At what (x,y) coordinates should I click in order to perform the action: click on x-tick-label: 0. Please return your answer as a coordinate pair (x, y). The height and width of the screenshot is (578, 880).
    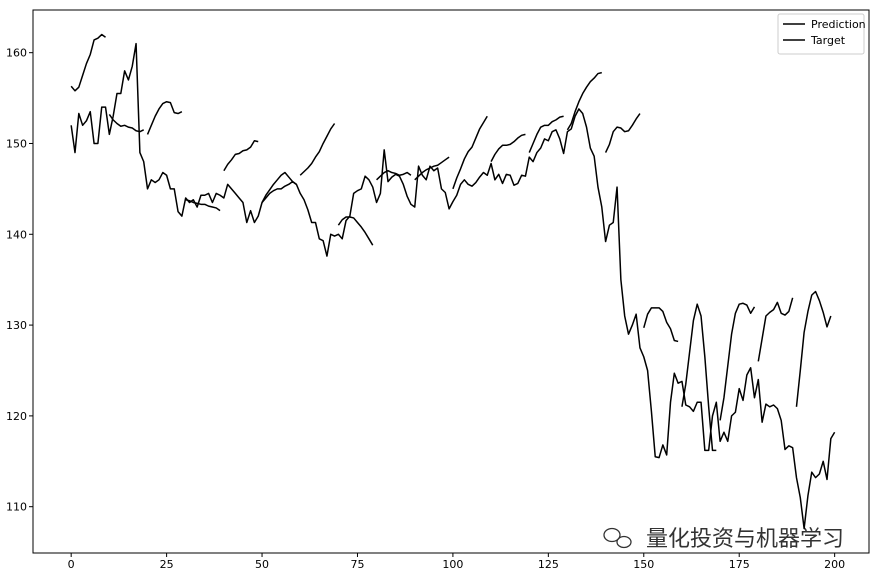
    Looking at the image, I should click on (71, 564).